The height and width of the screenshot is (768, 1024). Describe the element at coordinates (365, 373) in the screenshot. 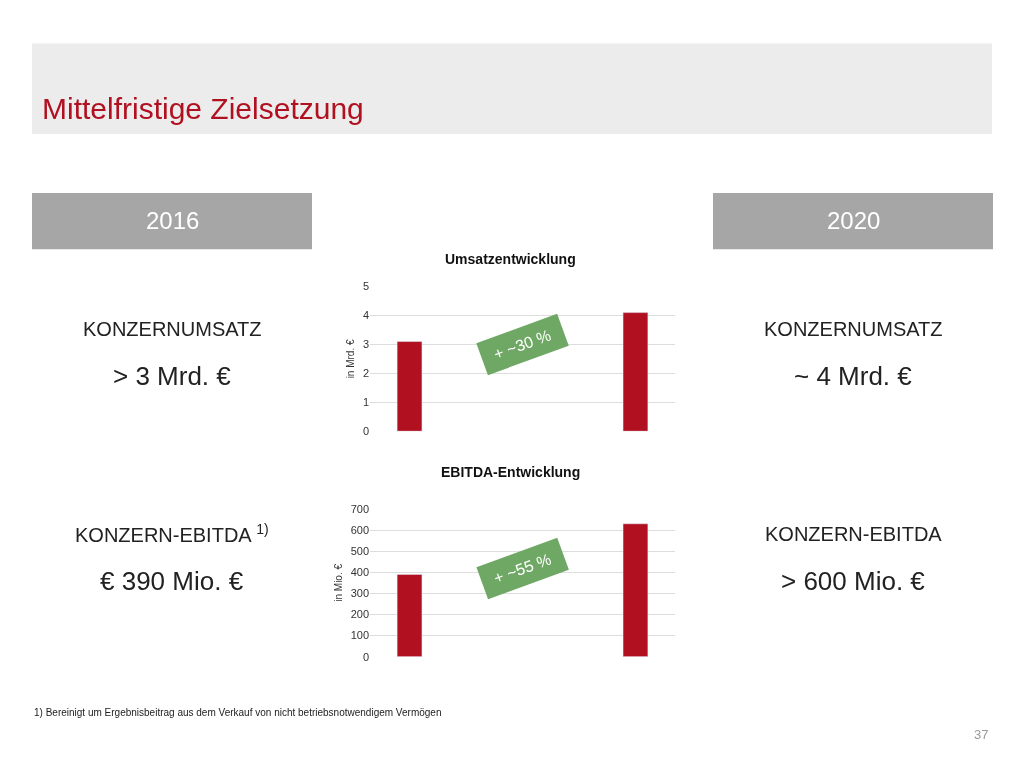

I see `y-tick-label: 2` at that location.